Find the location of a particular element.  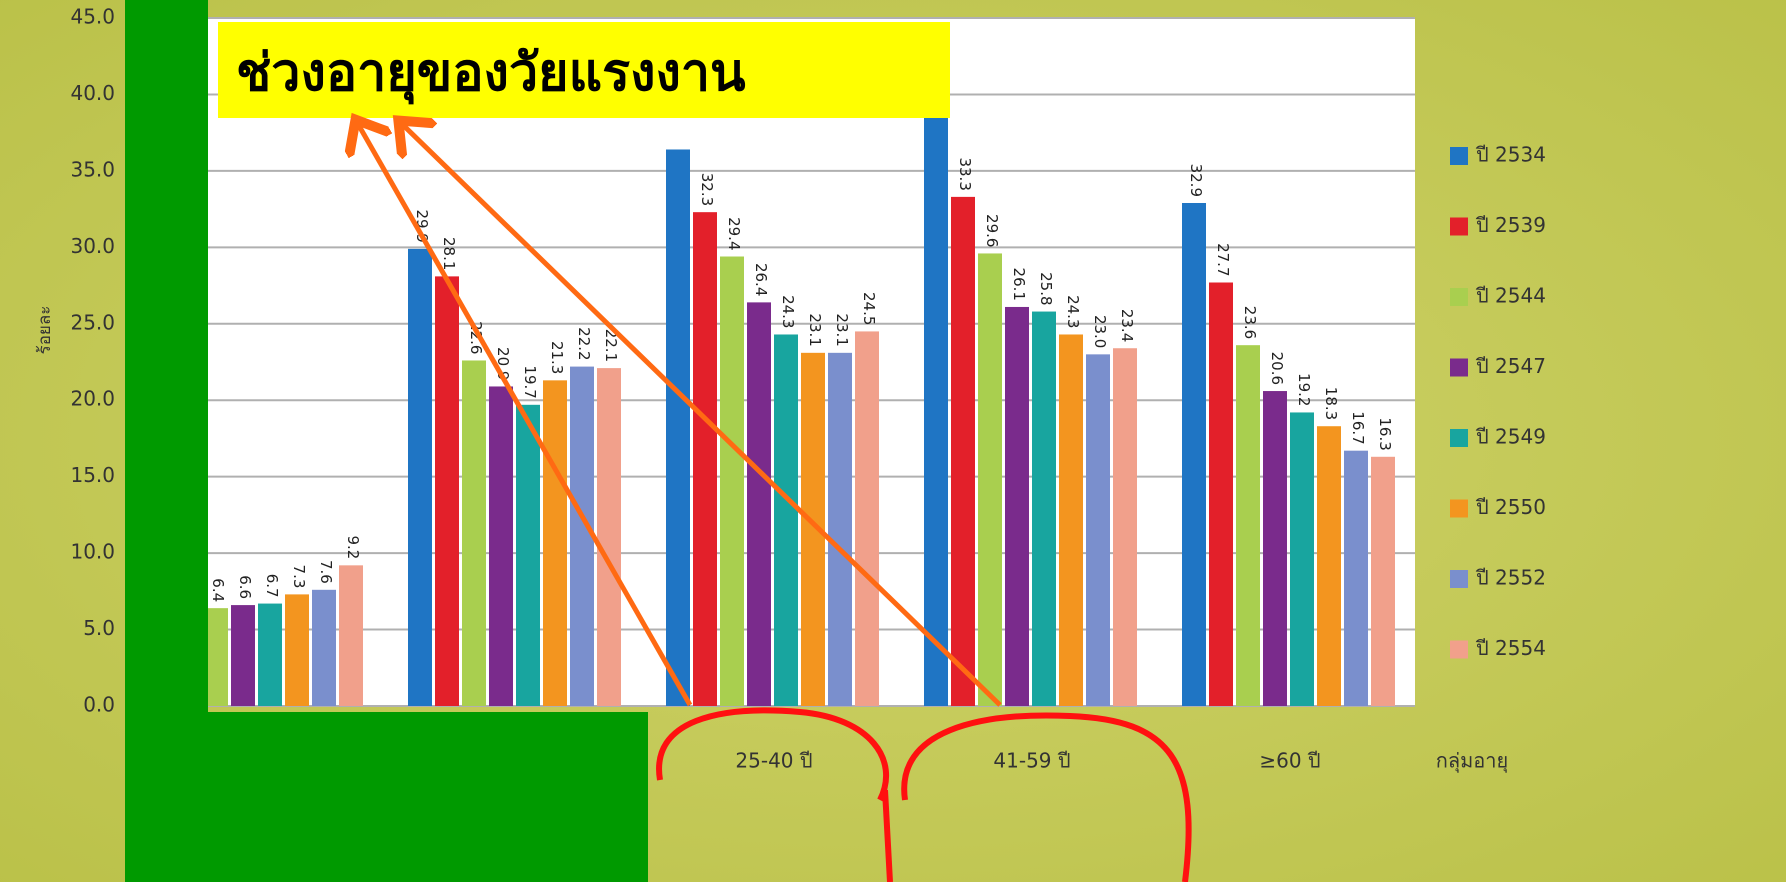

annotation-box is located at coordinates (584, 70).